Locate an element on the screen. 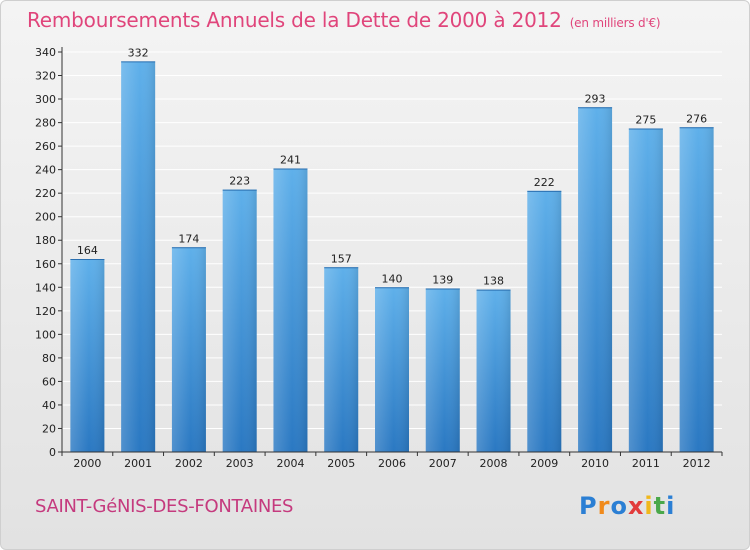 The height and width of the screenshot is (550, 750). bar-value-label: 138 is located at coordinates (493, 281).